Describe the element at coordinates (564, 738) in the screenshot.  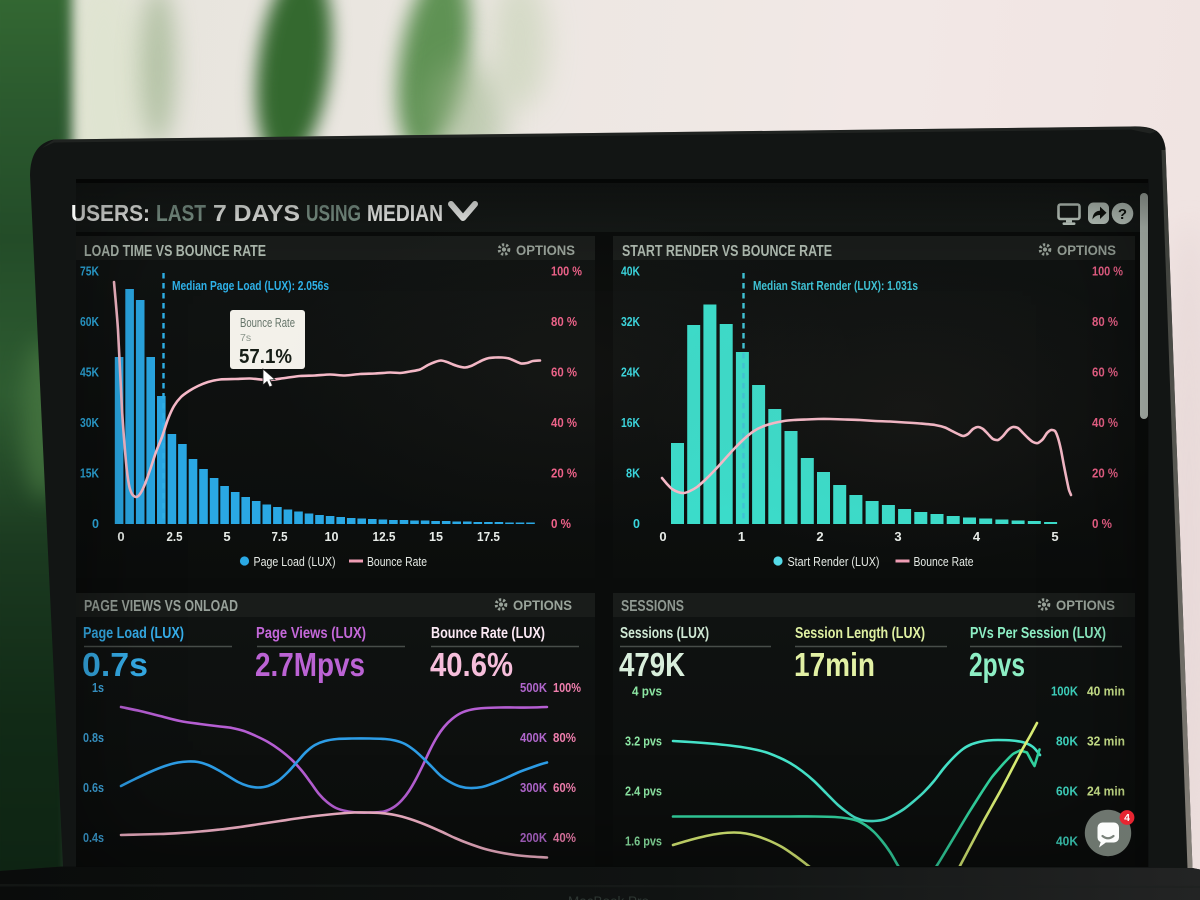
I see `svg-text: 80%` at that location.